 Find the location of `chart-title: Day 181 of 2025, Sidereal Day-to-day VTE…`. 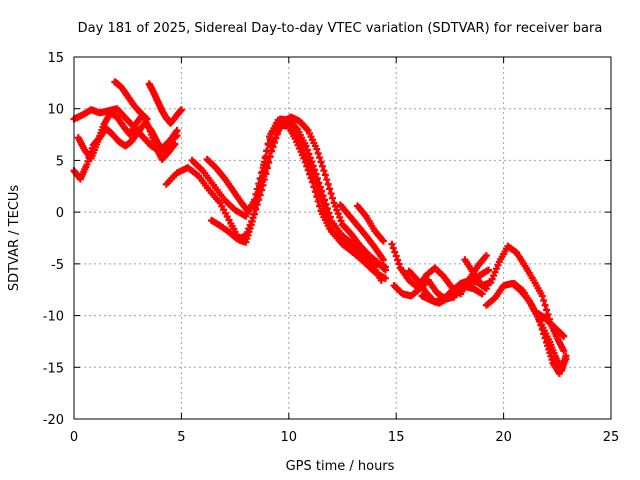

chart-title: Day 181 of 2025, Sidereal Day-to-day VTE… is located at coordinates (340, 28).